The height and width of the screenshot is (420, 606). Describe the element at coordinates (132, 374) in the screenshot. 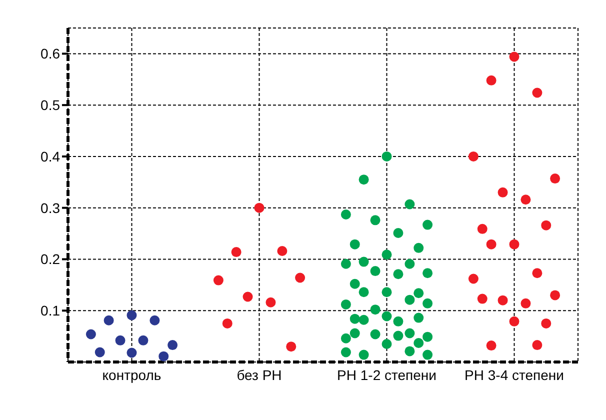

I see `x-tick-label: контроль` at that location.